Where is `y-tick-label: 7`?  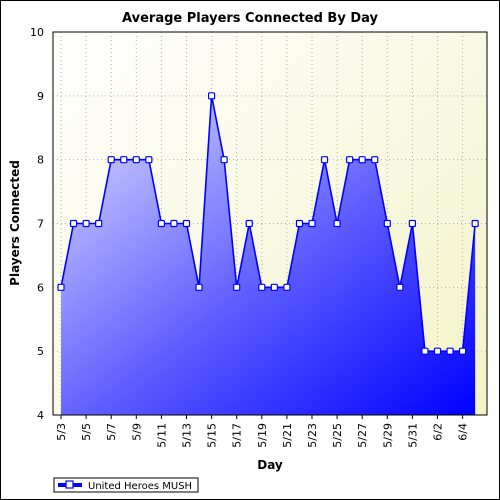
y-tick-label: 7 is located at coordinates (40, 224).